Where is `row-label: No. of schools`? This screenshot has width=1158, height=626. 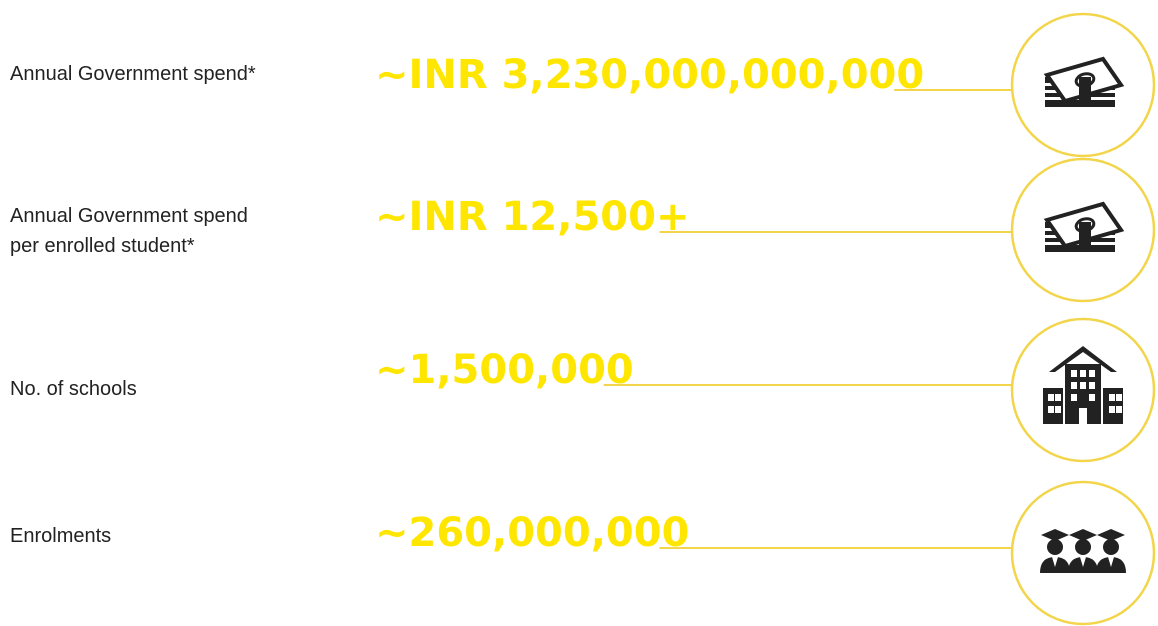 row-label: No. of schools is located at coordinates (73, 389).